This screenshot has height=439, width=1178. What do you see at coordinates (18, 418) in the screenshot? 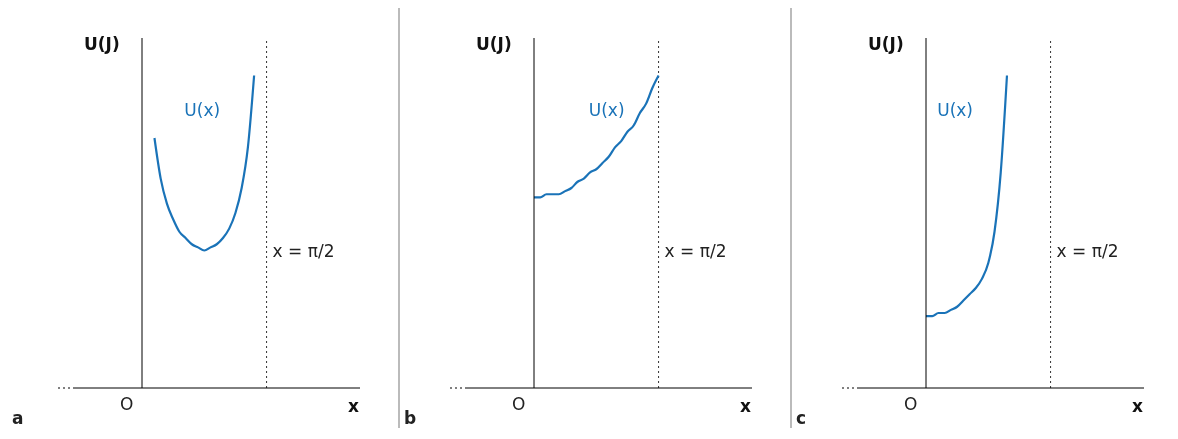
I see `text: a` at bounding box center [18, 418].